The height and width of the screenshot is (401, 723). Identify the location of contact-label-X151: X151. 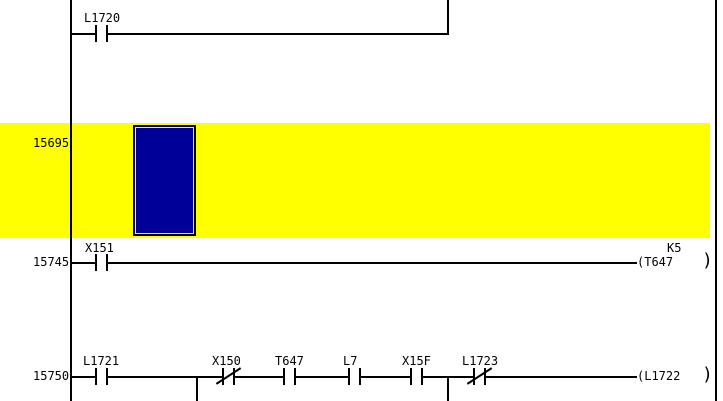
(99, 248).